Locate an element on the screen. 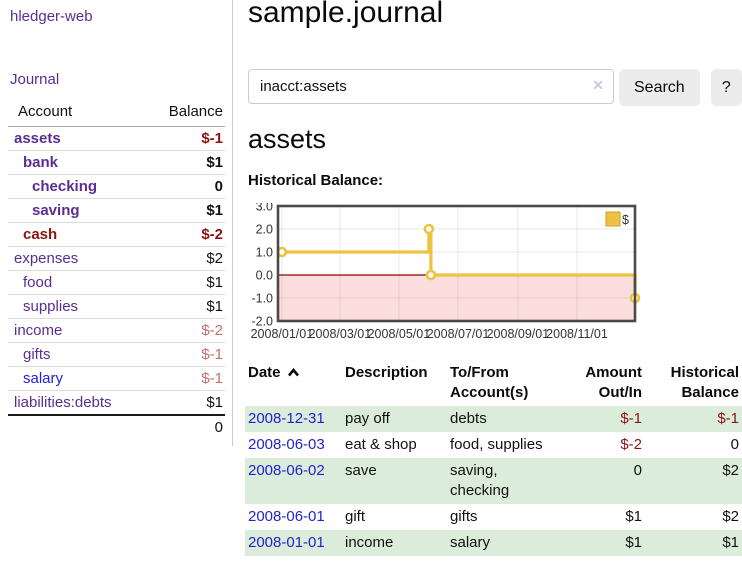 The image size is (742, 582). transaction-accounts: debts is located at coordinates (468, 418).